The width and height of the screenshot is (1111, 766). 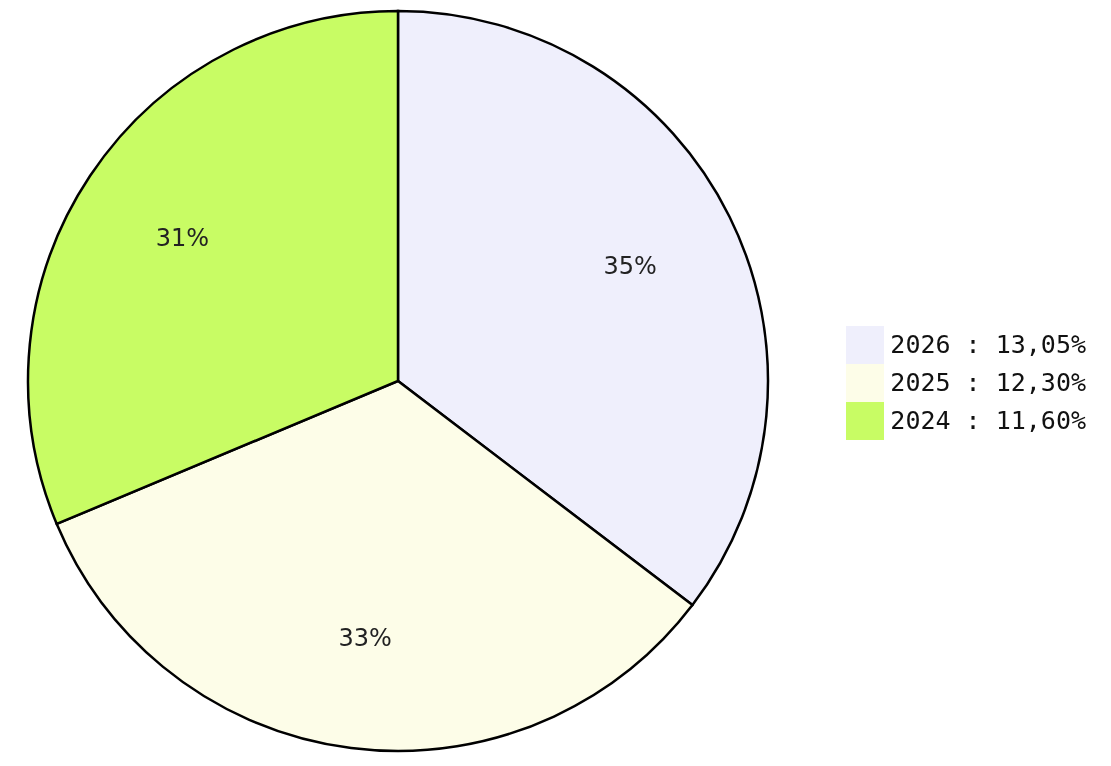 I want to click on data-label: 31%, so click(x=182, y=237).